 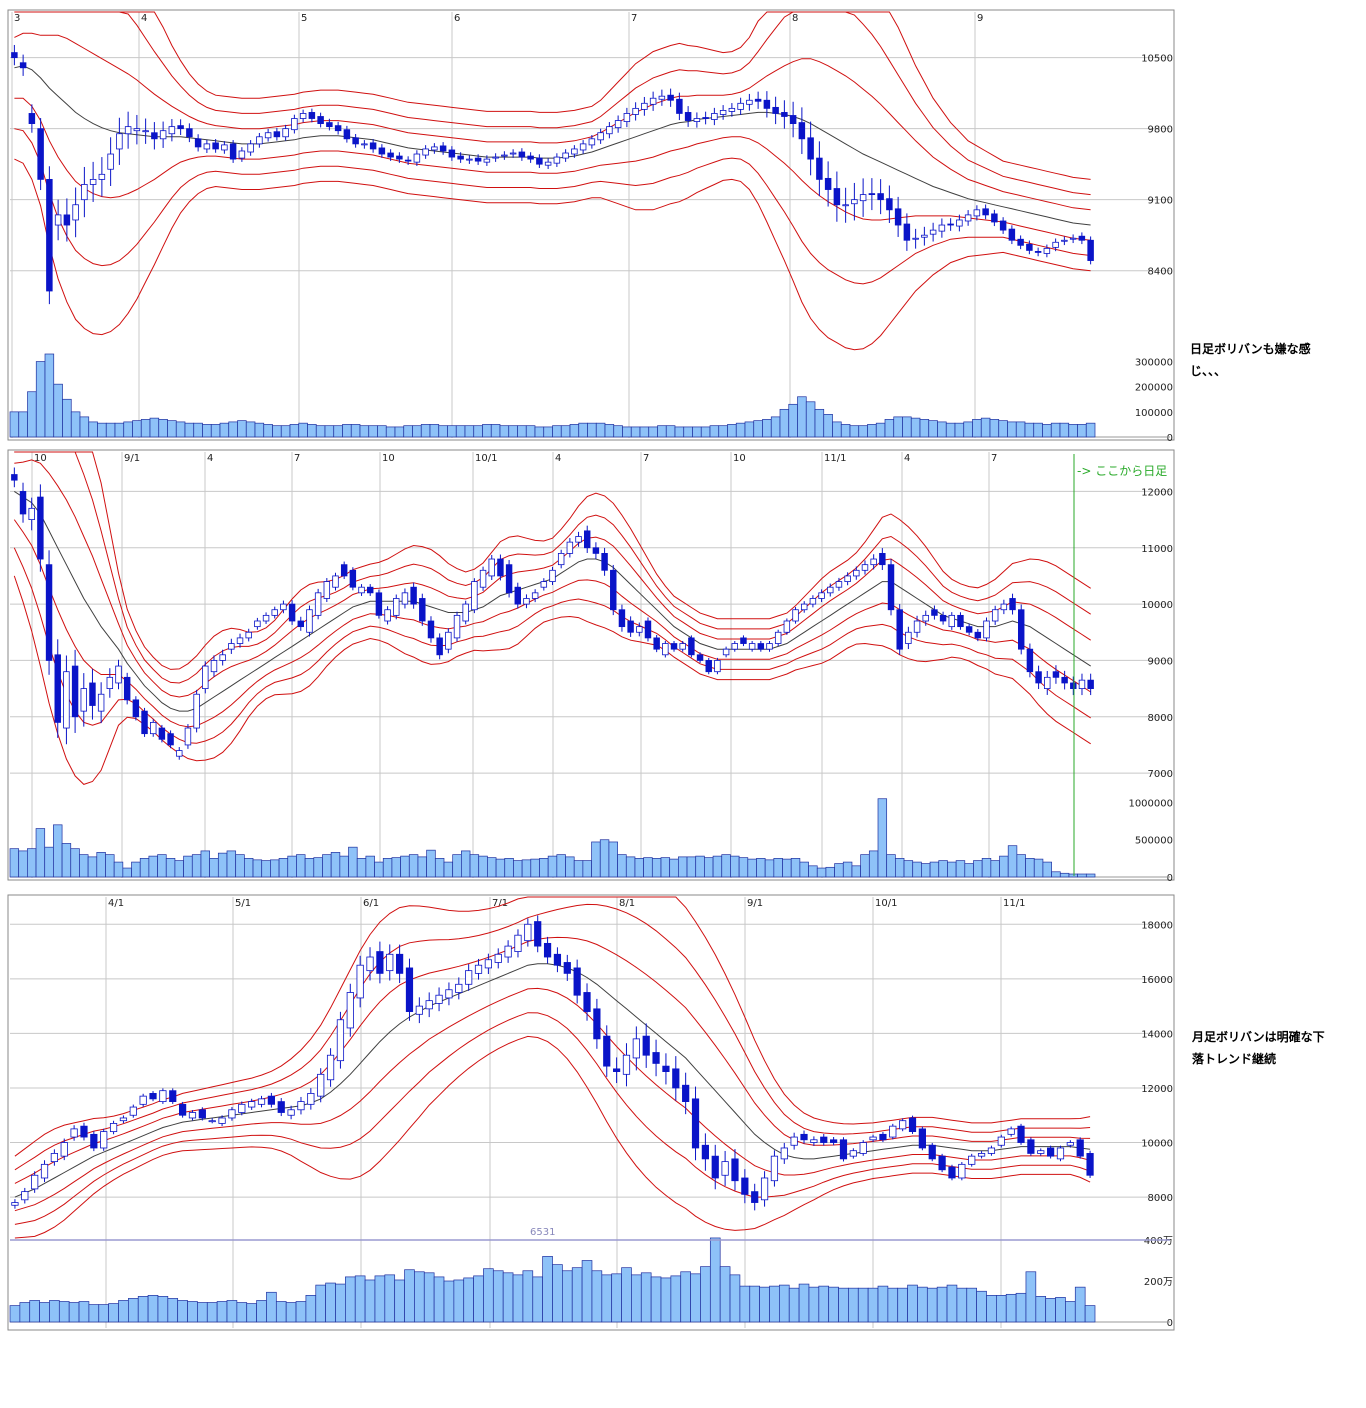 I want to click on daily-x-tick-label: 7, so click(x=634, y=18).